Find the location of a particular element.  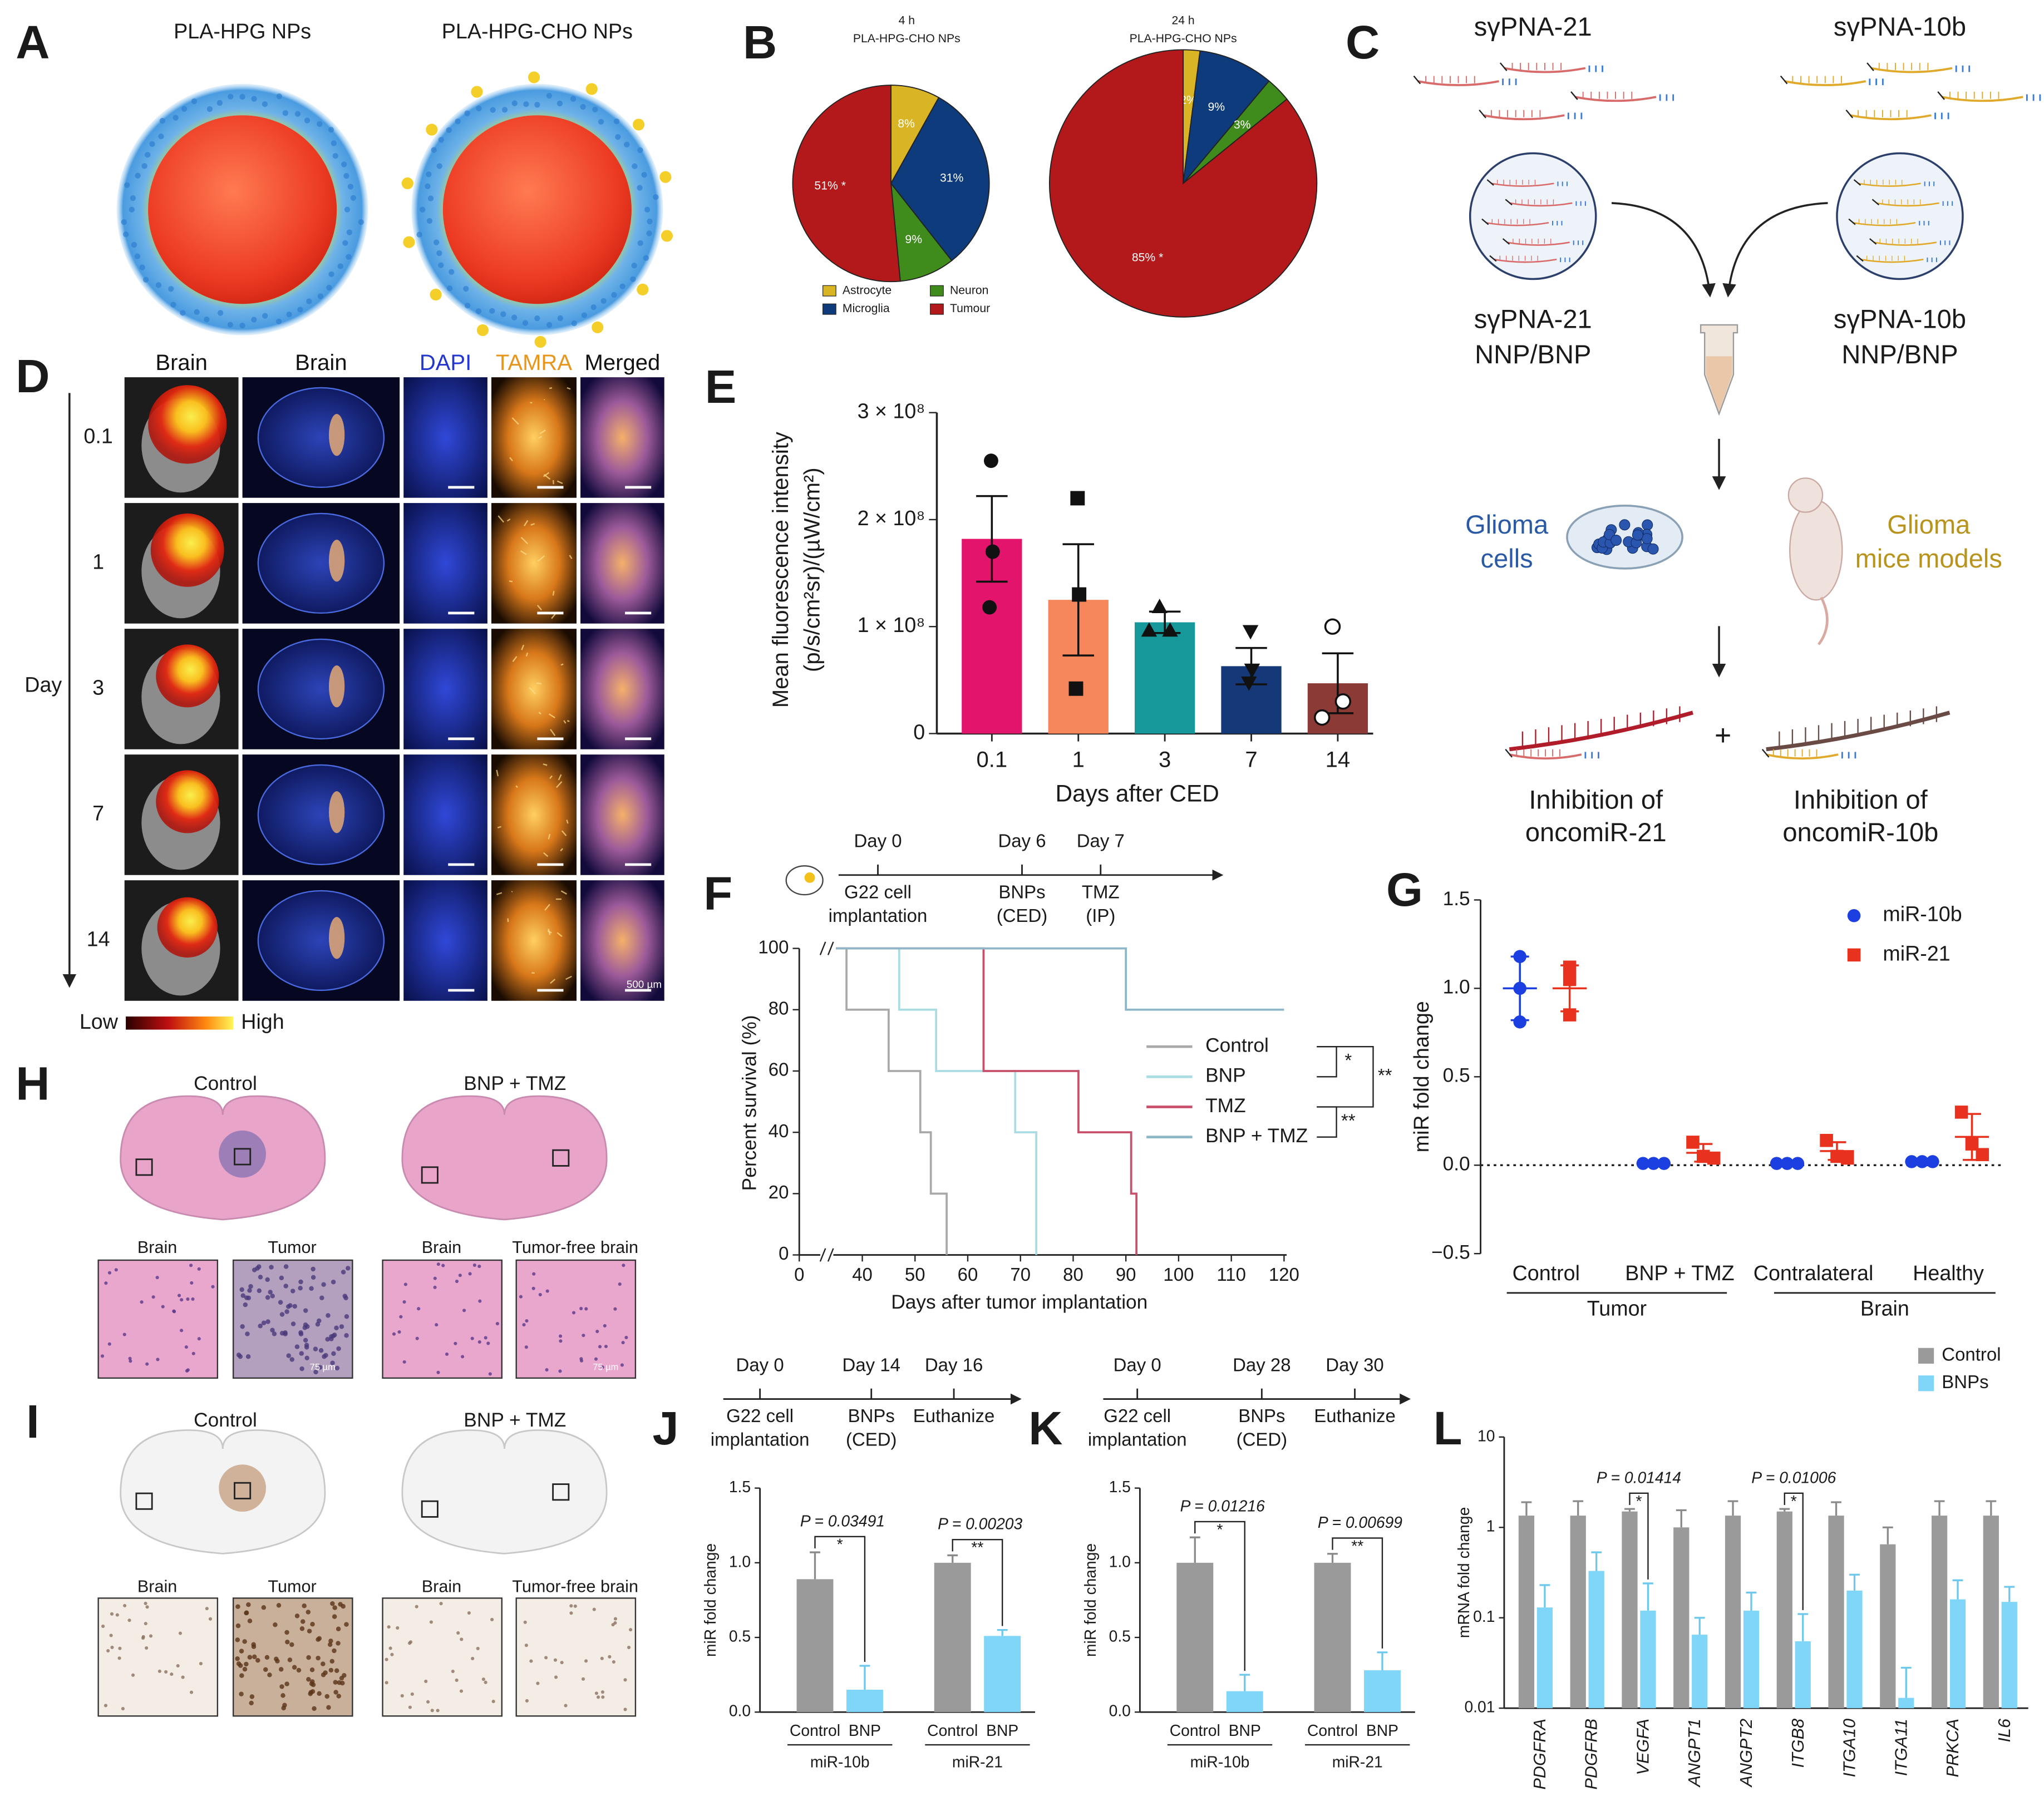

outcome-label: oncomiR-21 is located at coordinates (1596, 832).